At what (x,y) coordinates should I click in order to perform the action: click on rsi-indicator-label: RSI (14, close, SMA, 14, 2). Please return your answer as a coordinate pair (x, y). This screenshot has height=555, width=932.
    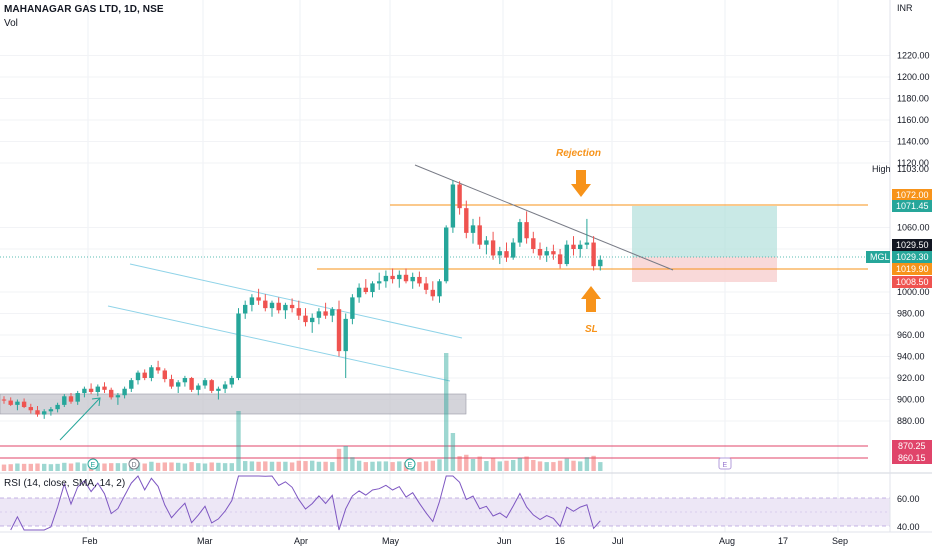
    Looking at the image, I should click on (65, 483).